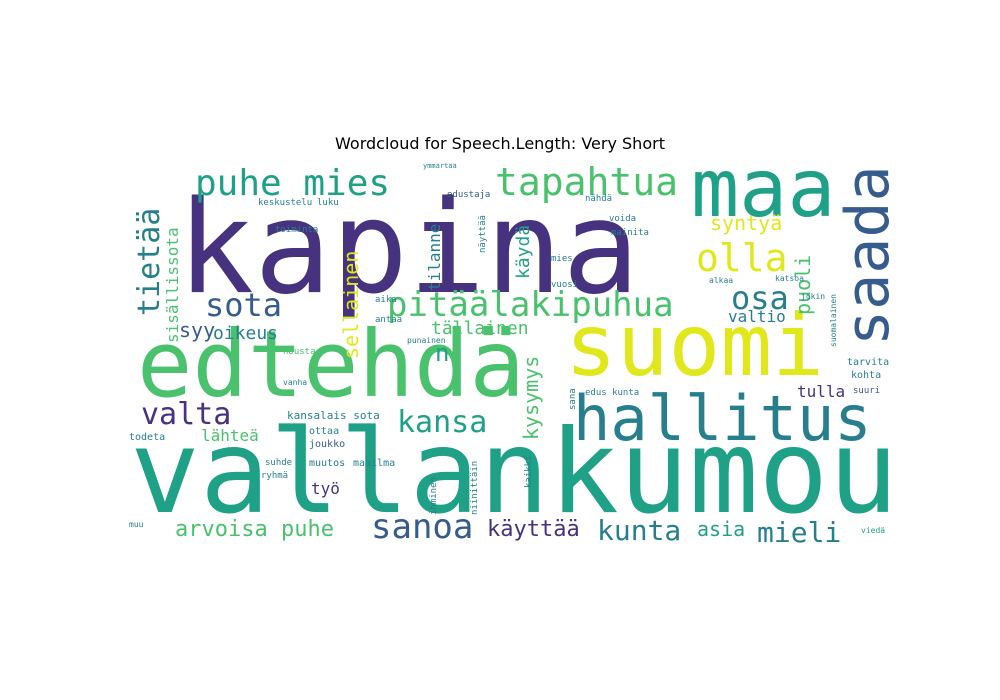 Image resolution: width=1000 pixels, height=700 pixels. What do you see at coordinates (612, 393) in the screenshot?
I see `word-edus-kunta: edus kunta` at bounding box center [612, 393].